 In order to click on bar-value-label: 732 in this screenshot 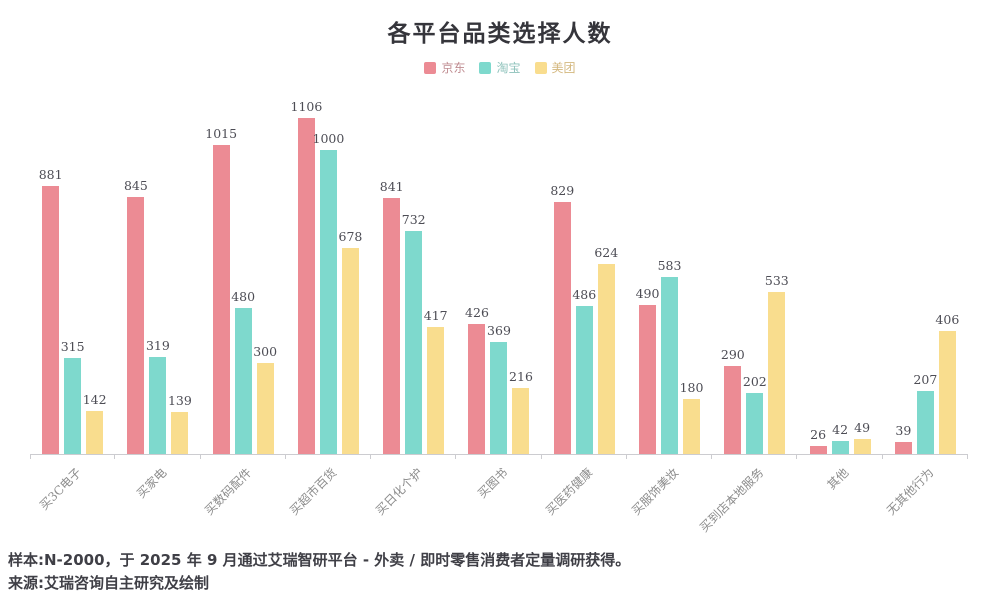, I will do `click(413, 219)`.